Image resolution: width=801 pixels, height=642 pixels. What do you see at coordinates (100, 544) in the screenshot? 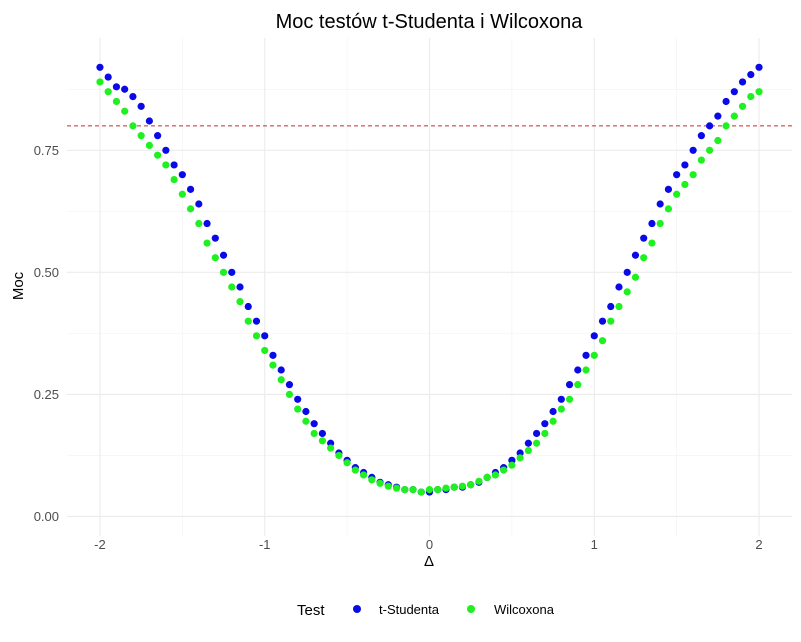
I see `x-tick-label: -2` at bounding box center [100, 544].